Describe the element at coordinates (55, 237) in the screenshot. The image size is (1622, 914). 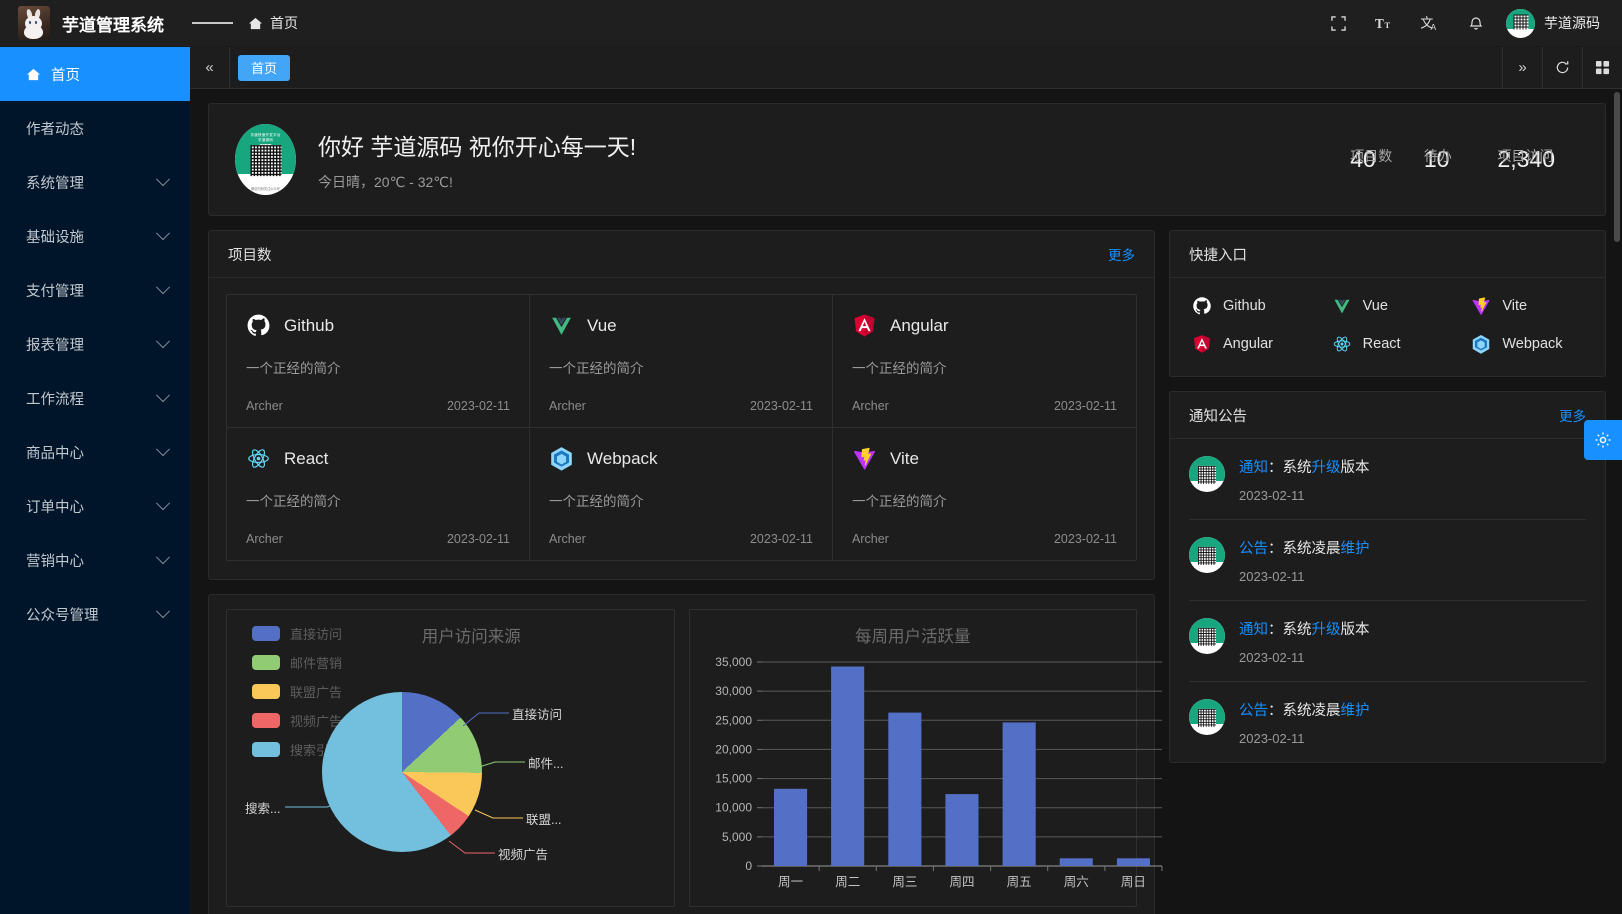
I see `sidebar-item-label: 基础设施` at that location.